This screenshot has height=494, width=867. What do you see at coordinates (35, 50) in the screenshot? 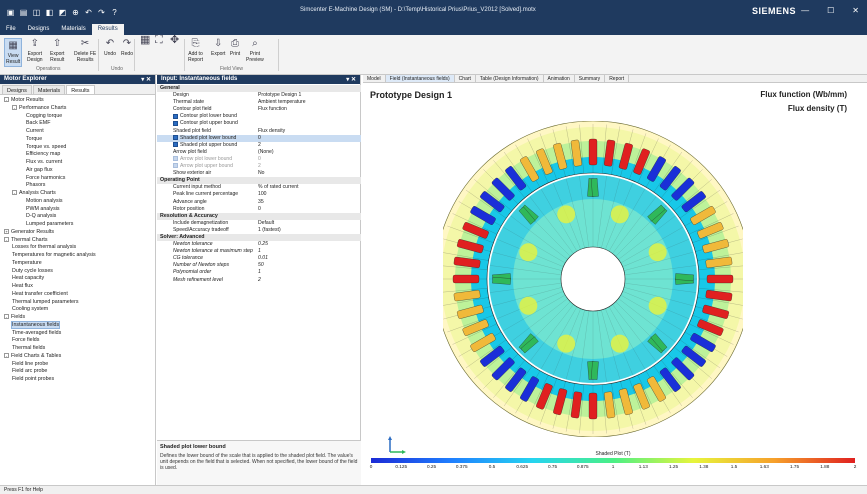
I see `export-design-button: ⇪ Export Design` at bounding box center [35, 50].